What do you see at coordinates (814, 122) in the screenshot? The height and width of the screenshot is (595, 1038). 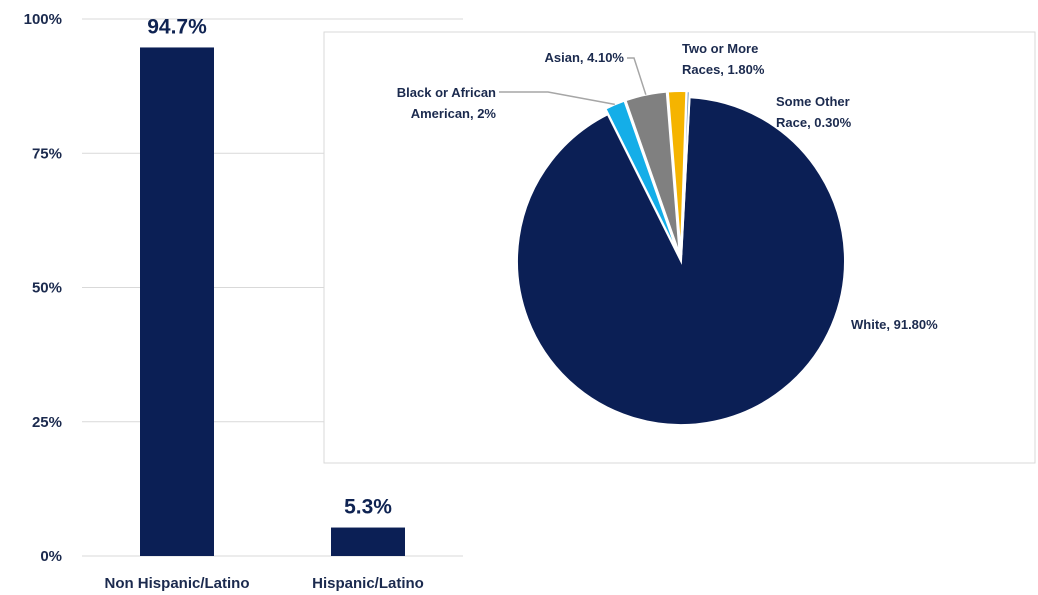 I see `pie-label: Race, 0.30%` at bounding box center [814, 122].